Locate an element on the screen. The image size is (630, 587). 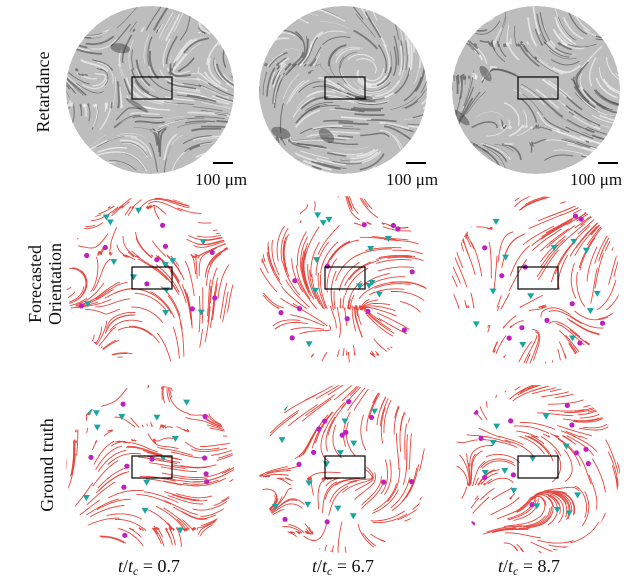
column-label-time: t/tc = 6.7 is located at coordinates (343, 567).